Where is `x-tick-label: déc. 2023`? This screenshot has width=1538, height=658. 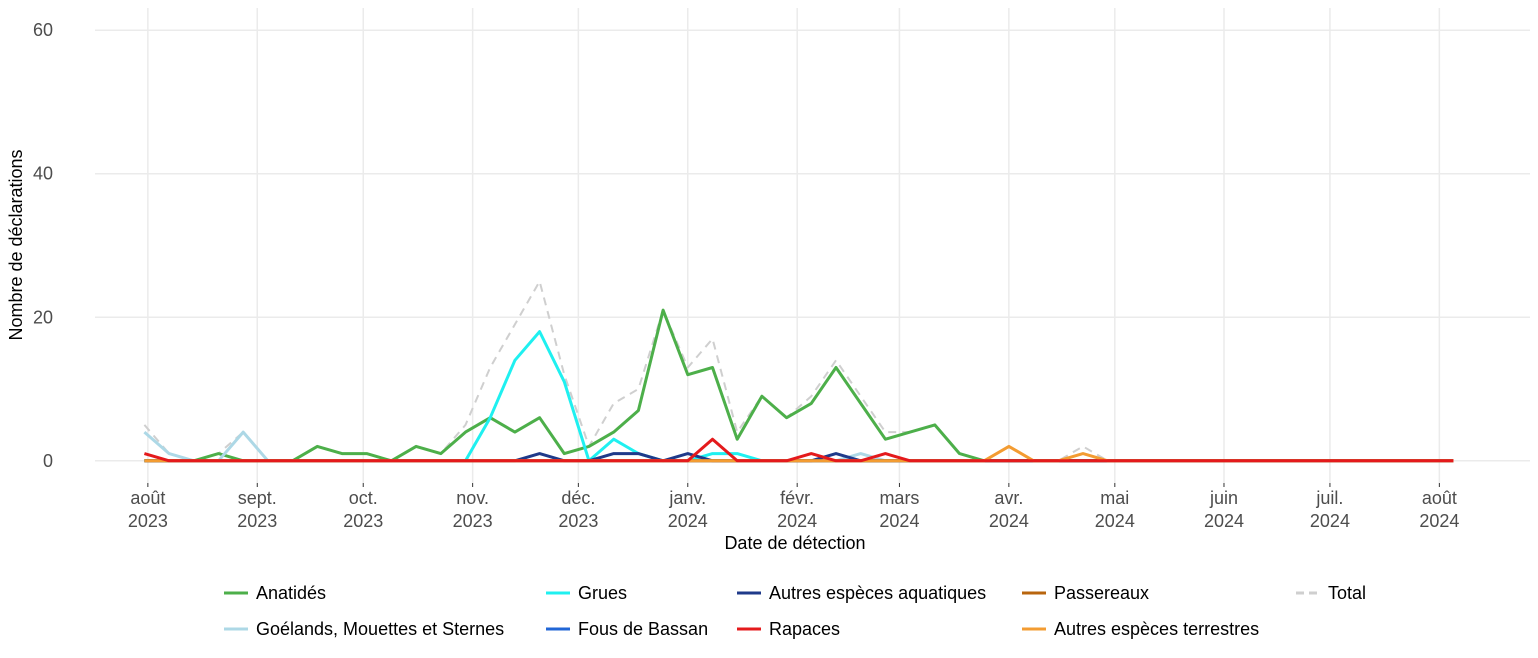
x-tick-label: déc. 2023 is located at coordinates (578, 509).